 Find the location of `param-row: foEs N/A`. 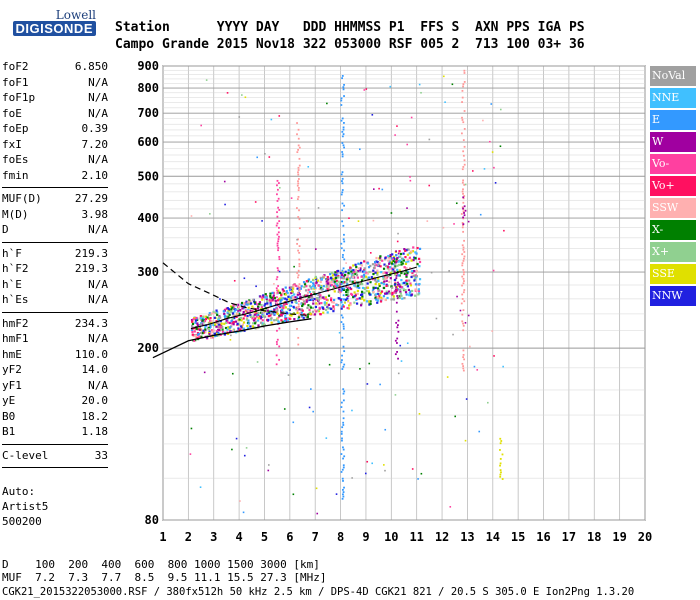

param-row: foEs N/A is located at coordinates (55, 160).